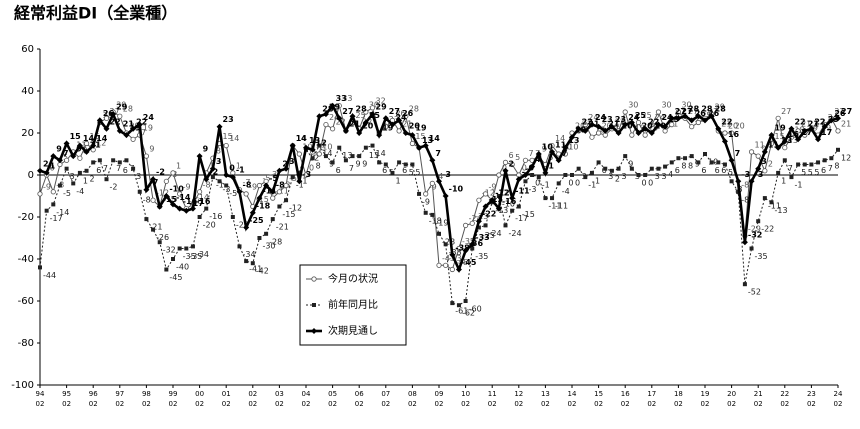  I want to click on legend-label: 次期見通し, so click(353, 330).